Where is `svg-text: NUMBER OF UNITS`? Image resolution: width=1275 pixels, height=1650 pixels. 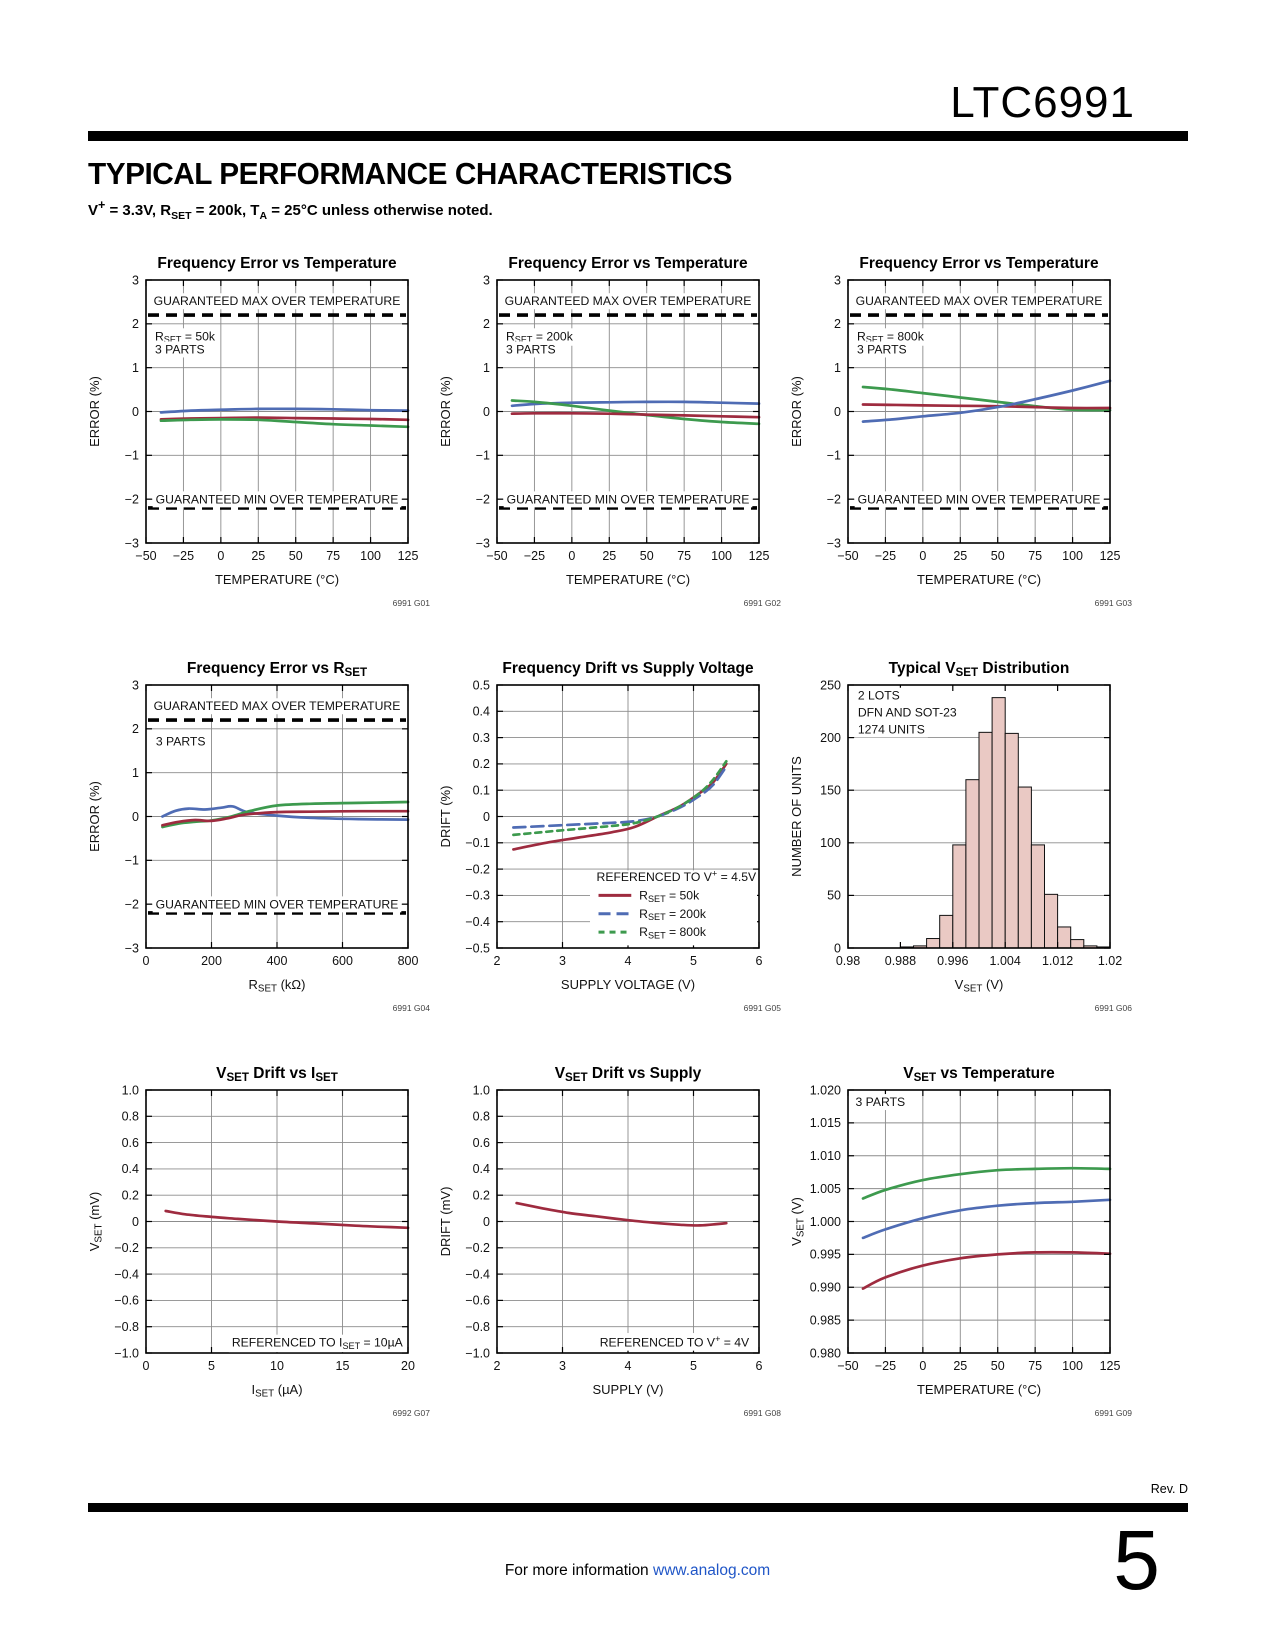 svg-text: NUMBER OF UNITS is located at coordinates (797, 816).